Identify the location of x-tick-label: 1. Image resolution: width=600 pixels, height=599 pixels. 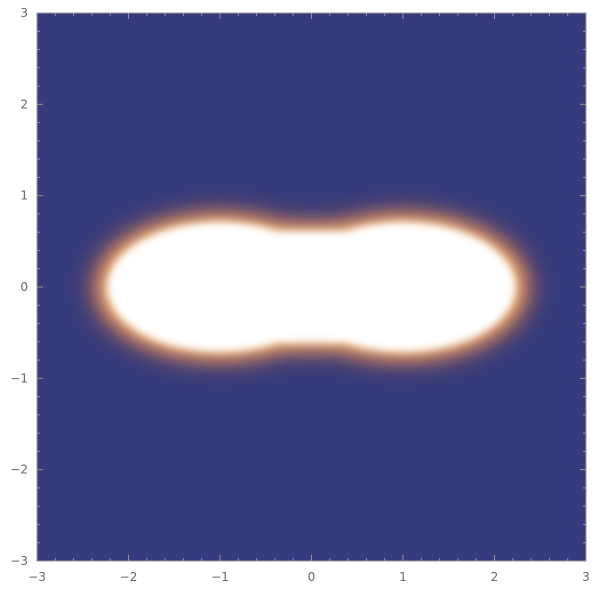
(403, 577).